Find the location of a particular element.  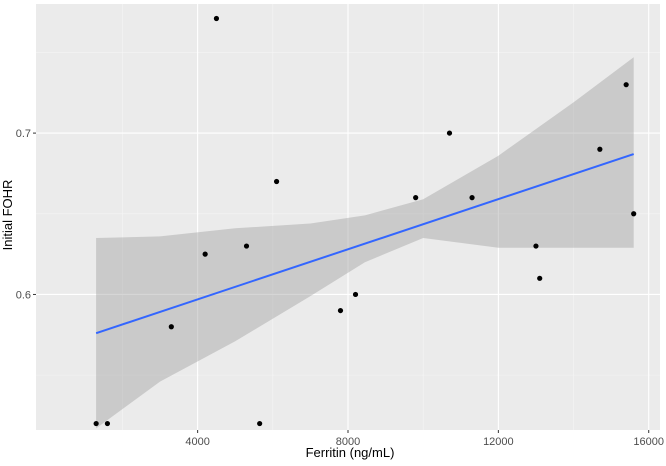

y-axis-ticks: 0.6 0.7 is located at coordinates (26, 214).